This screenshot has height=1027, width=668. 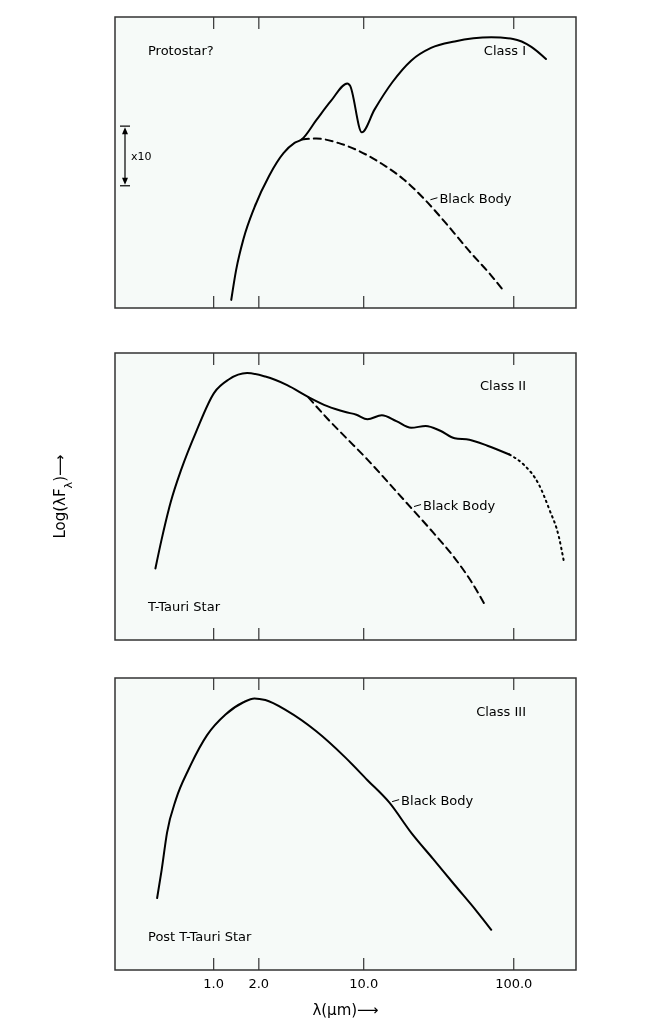 I want to click on x-tick-label: 2.0, so click(x=259, y=983).